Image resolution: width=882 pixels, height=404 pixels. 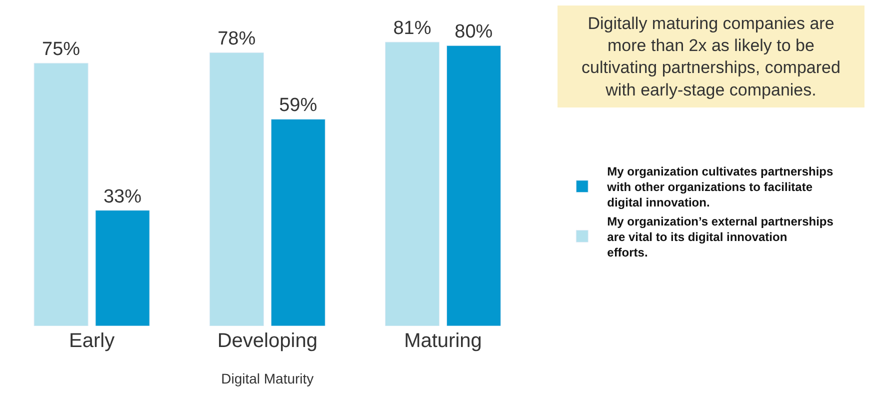 I want to click on x-tick-label: Developing, so click(x=267, y=341).